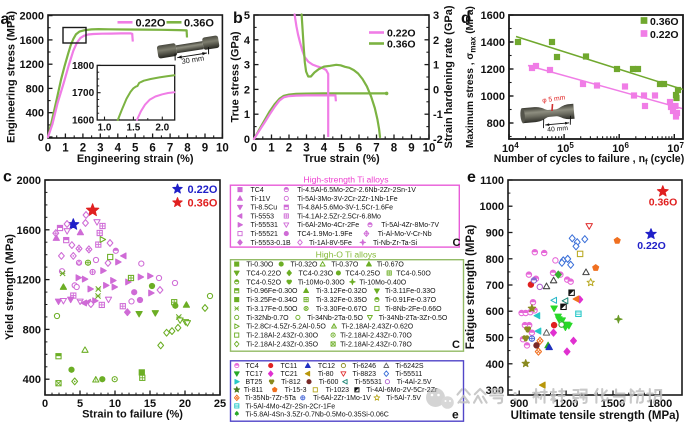 This screenshot has width=685, height=424. Describe the element at coordinates (261, 199) in the screenshot. I see `svg-text: Ti-11V` at that location.